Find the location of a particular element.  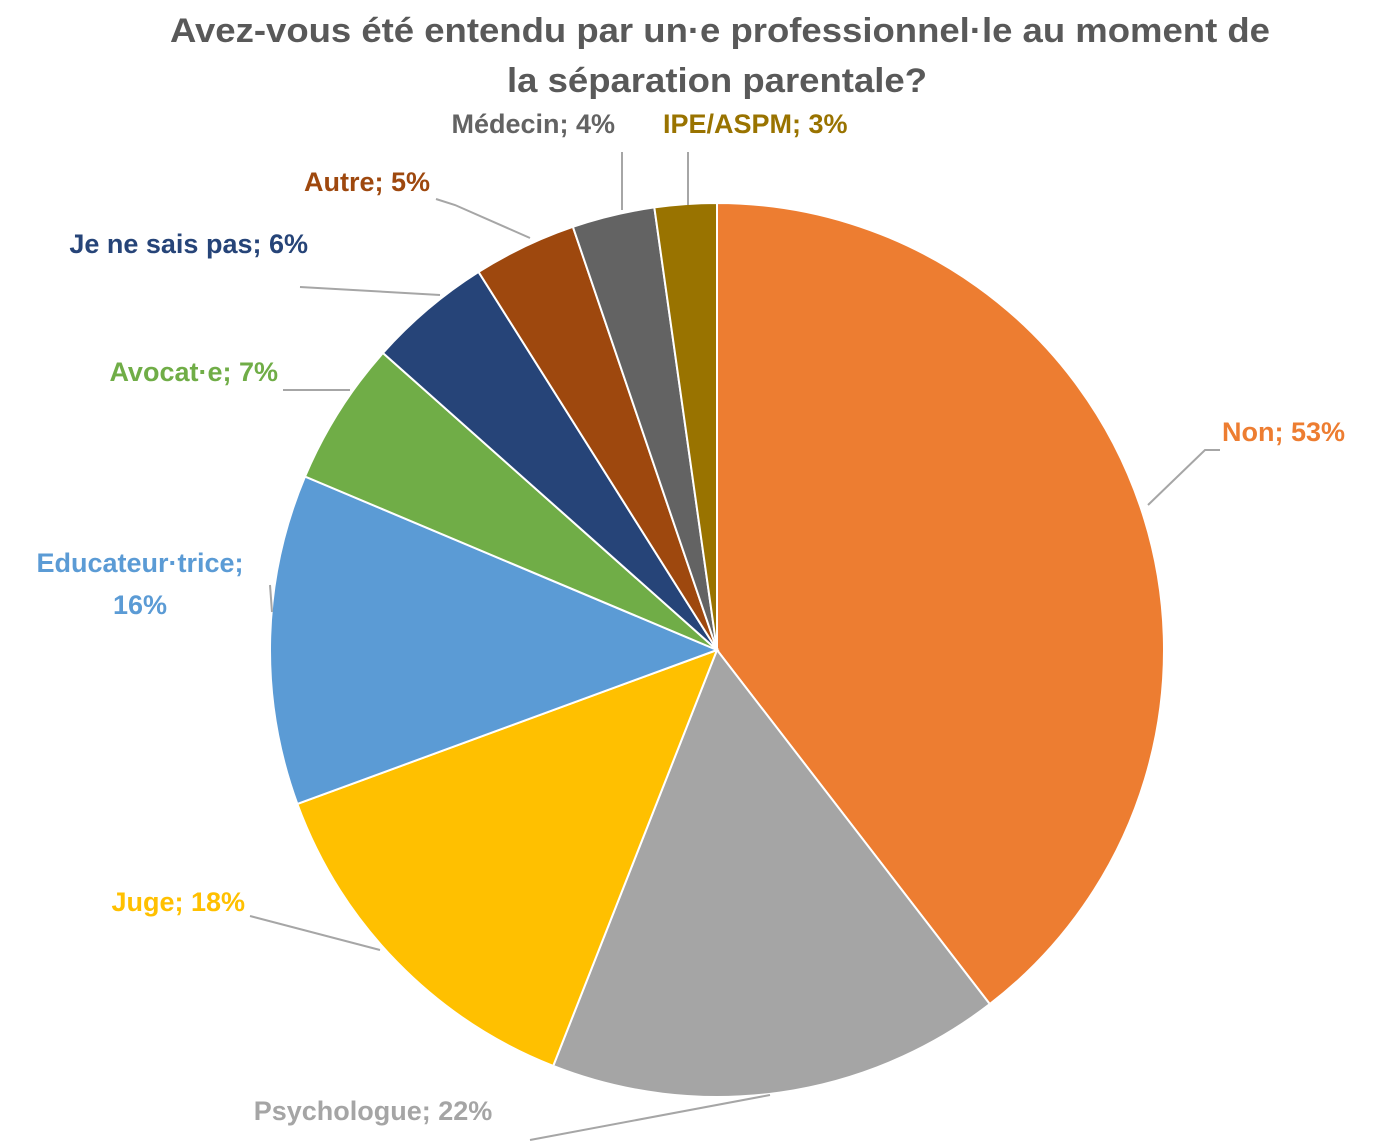

data-label: Juge; 18% is located at coordinates (178, 902).